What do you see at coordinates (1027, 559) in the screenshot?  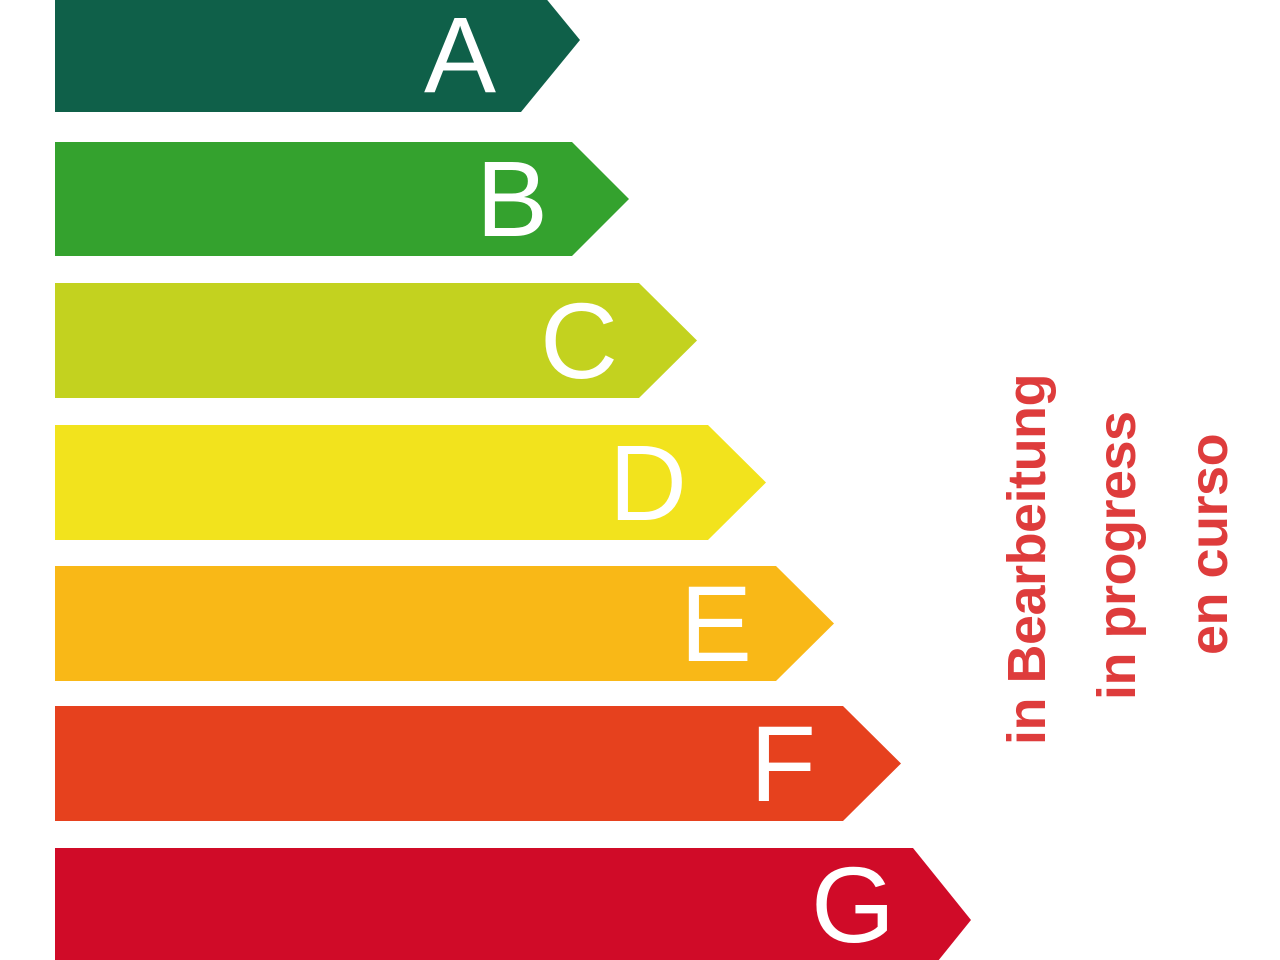 I see `status-caption-de: in Bearbeitung` at bounding box center [1027, 559].